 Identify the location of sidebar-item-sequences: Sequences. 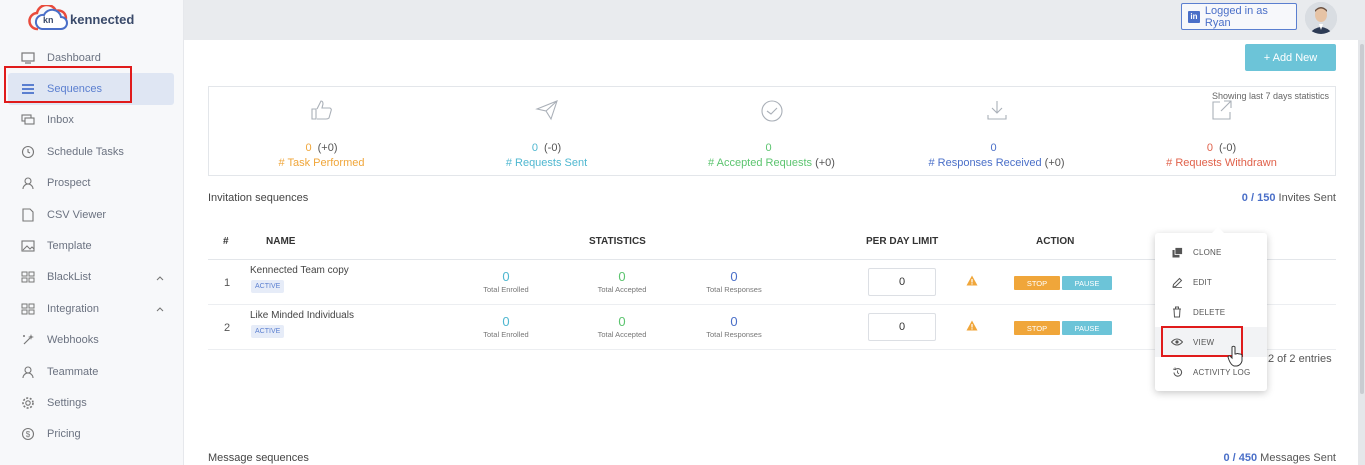
(91, 89).